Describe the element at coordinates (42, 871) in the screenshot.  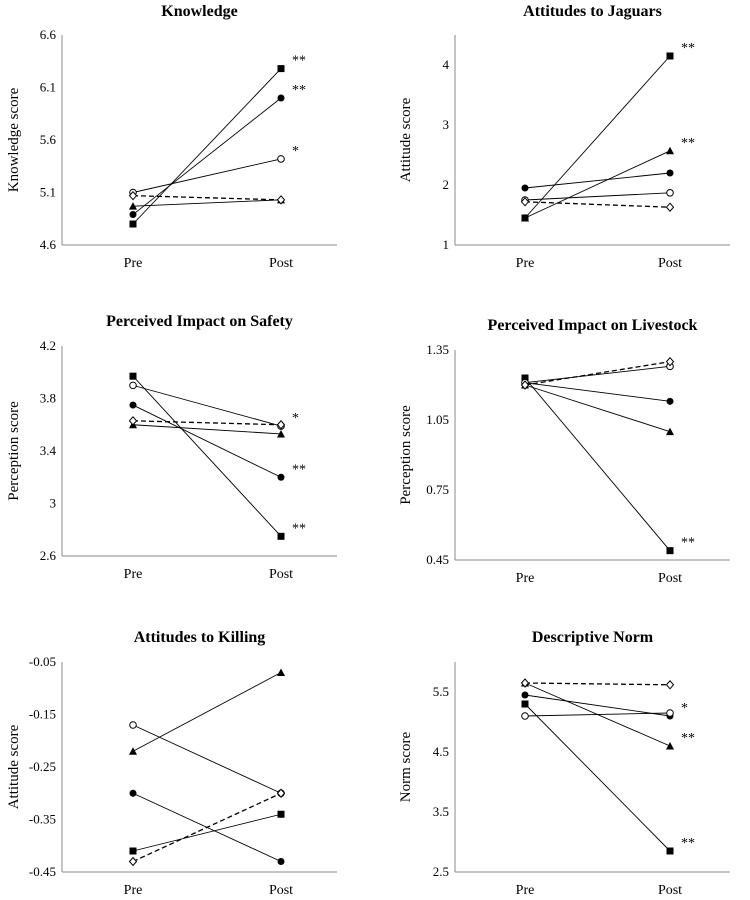
I see `y-tick-label: -0.45` at that location.